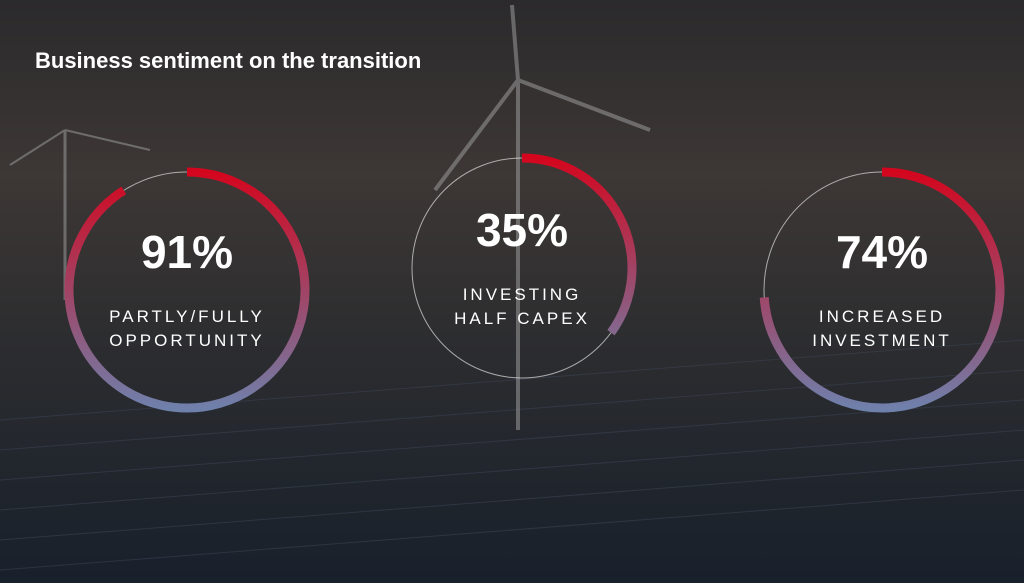  Describe the element at coordinates (882, 340) in the screenshot. I see `gauge-label: INVESTMENT` at that location.